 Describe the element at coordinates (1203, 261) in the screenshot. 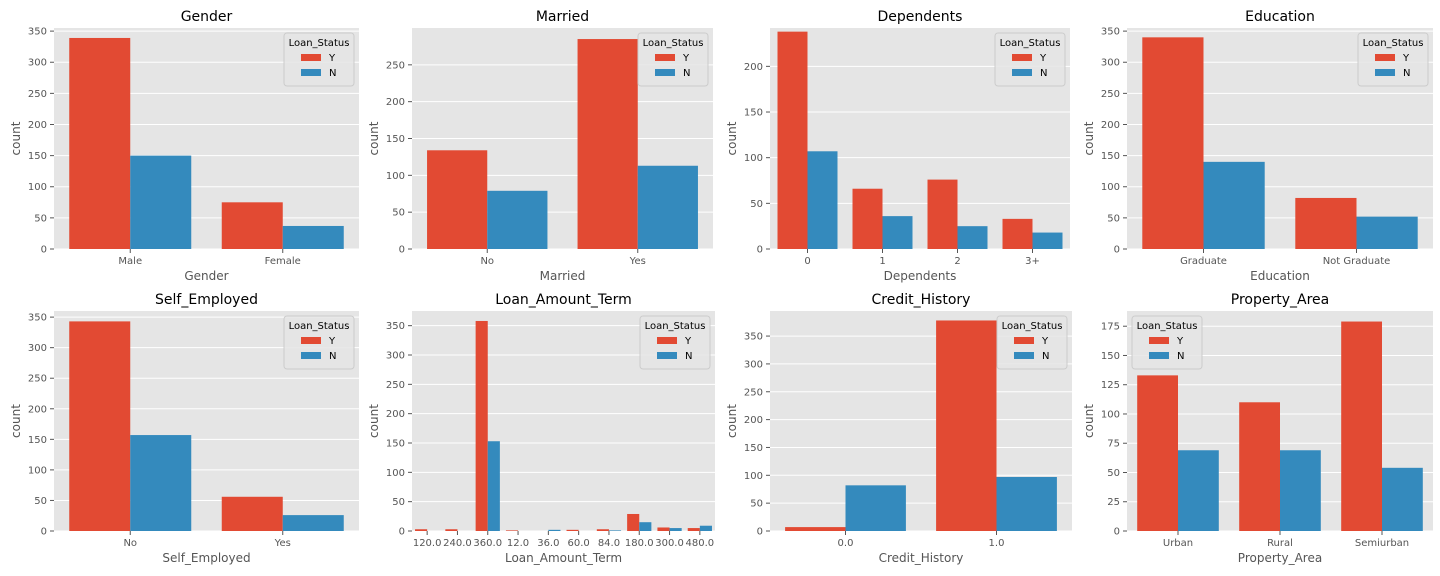

I see `x-tick-label: Graduate` at that location.